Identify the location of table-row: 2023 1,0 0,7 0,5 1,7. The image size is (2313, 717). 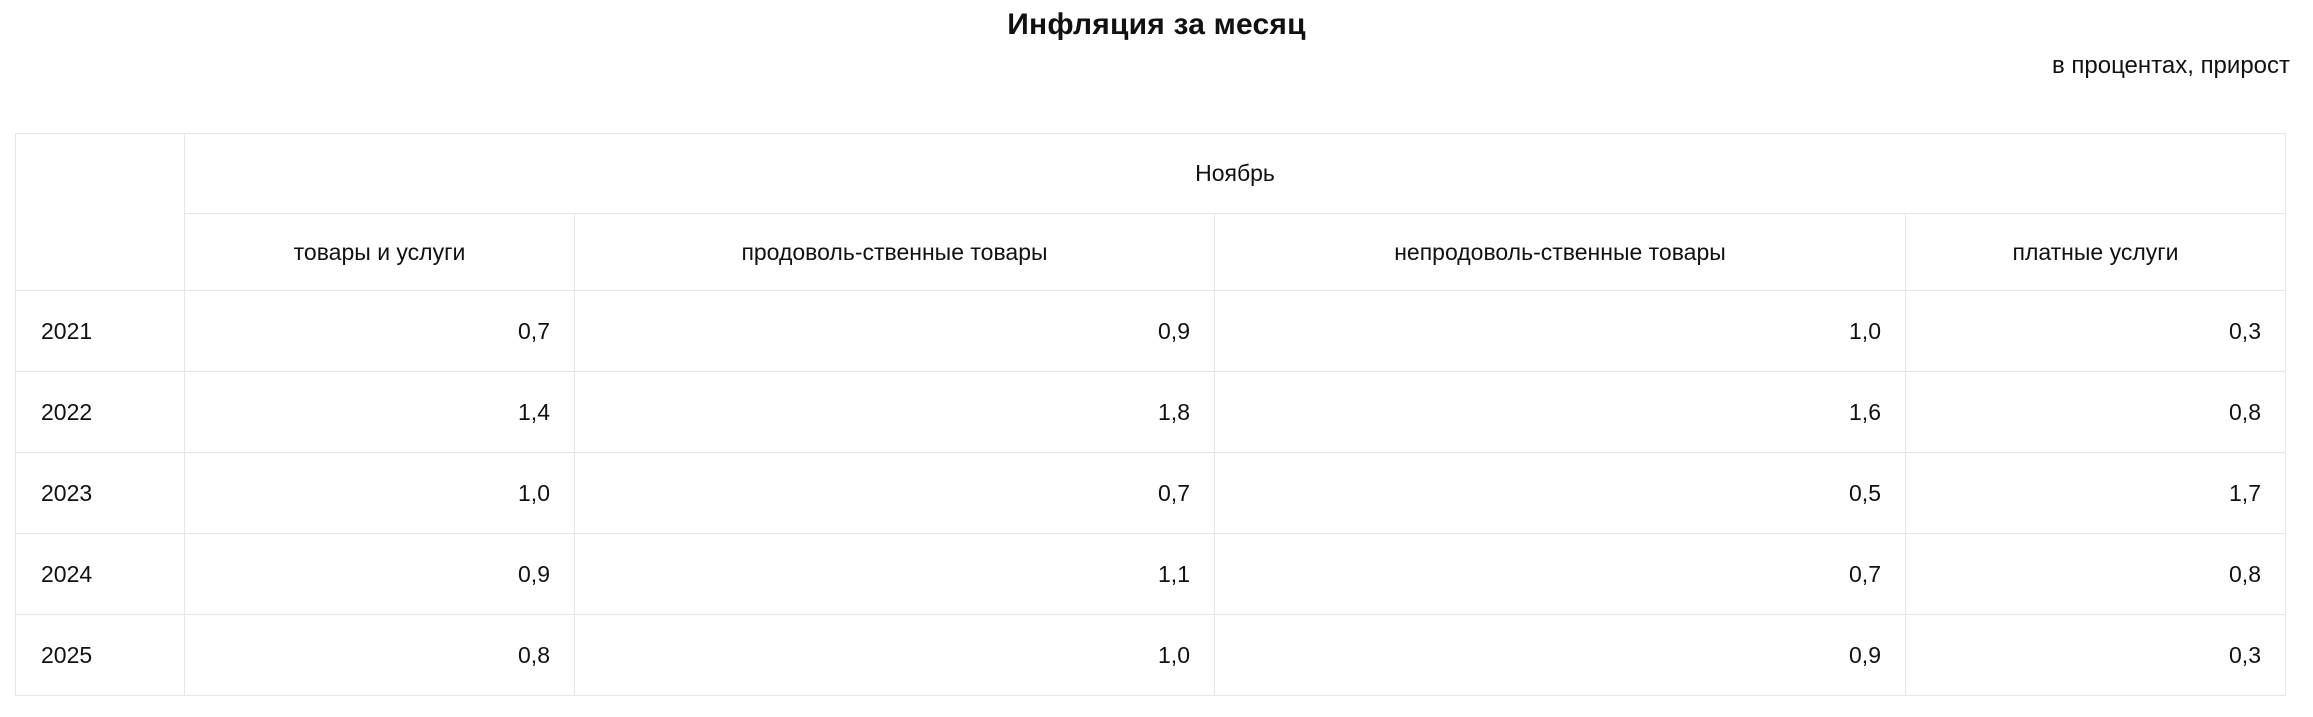
(1150, 493).